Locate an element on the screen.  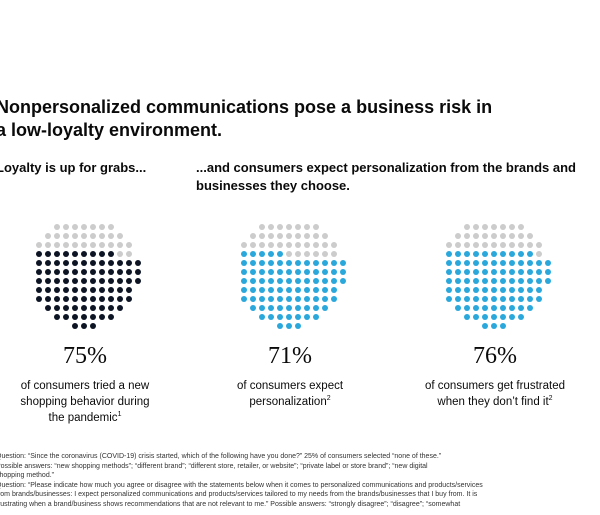
stat-3-line-2: when they don’t find it is located at coordinates (493, 402).